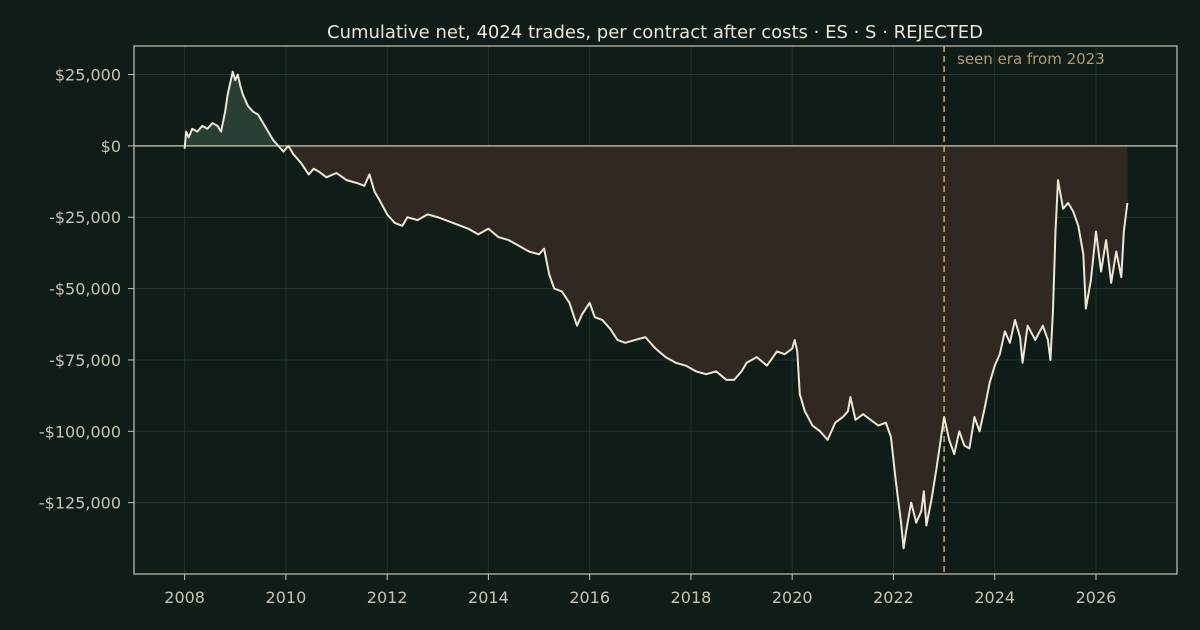  I want to click on x-tick-label: 2024, so click(994, 597).